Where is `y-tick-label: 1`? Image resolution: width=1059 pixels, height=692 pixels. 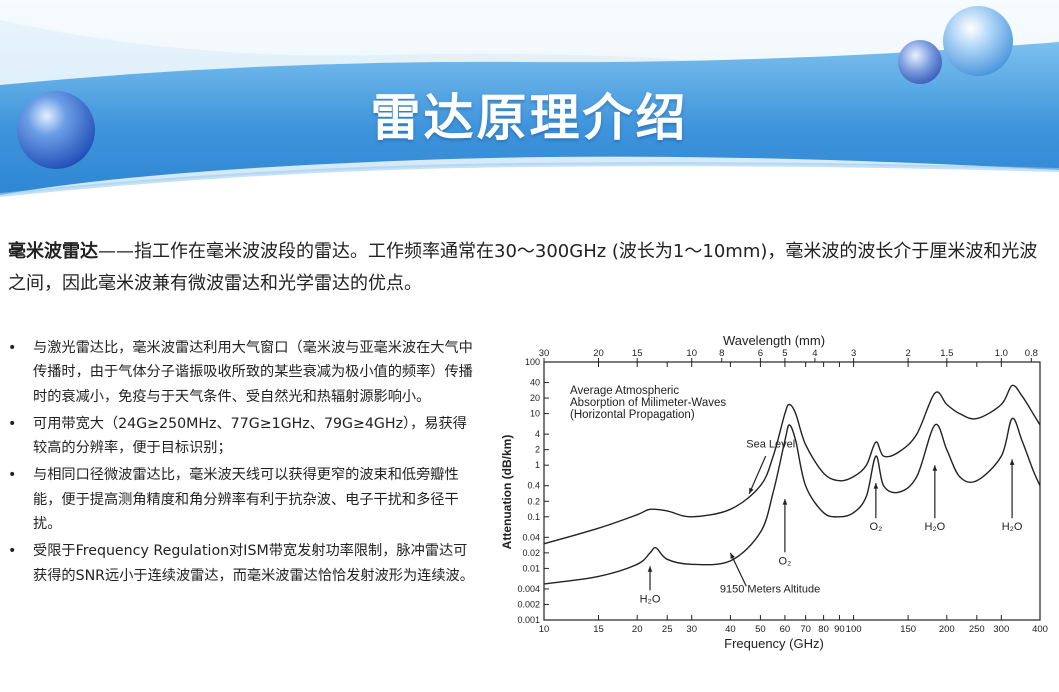
y-tick-label: 1 is located at coordinates (537, 465).